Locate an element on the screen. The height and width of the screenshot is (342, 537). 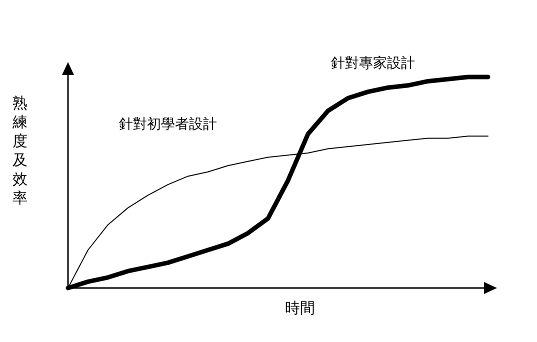
x-axis-title: 時間 is located at coordinates (300, 308).